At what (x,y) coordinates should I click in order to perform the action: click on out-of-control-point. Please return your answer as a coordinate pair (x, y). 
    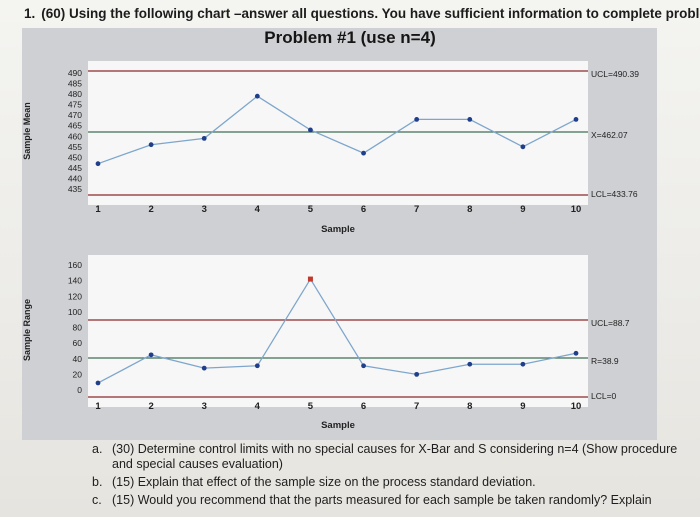
    Looking at the image, I should click on (310, 279).